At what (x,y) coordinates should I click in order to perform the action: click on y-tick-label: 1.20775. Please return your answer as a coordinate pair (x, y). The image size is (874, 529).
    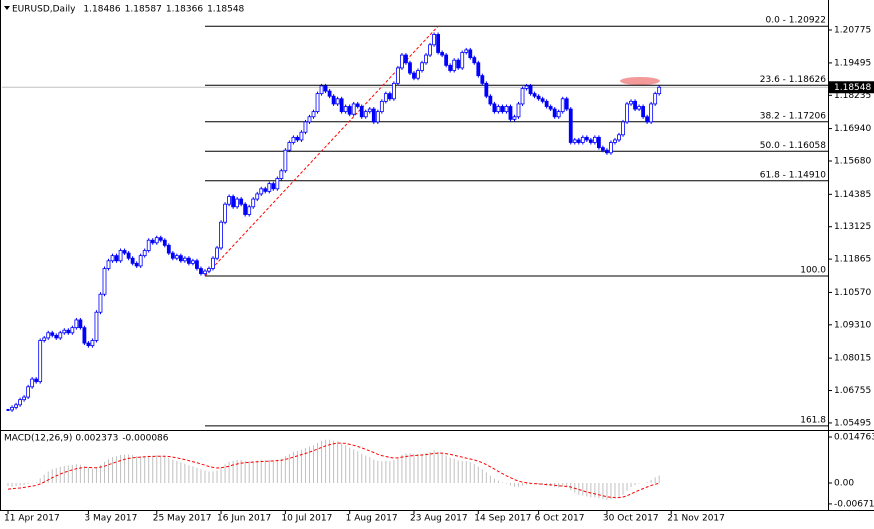
    Looking at the image, I should click on (852, 30).